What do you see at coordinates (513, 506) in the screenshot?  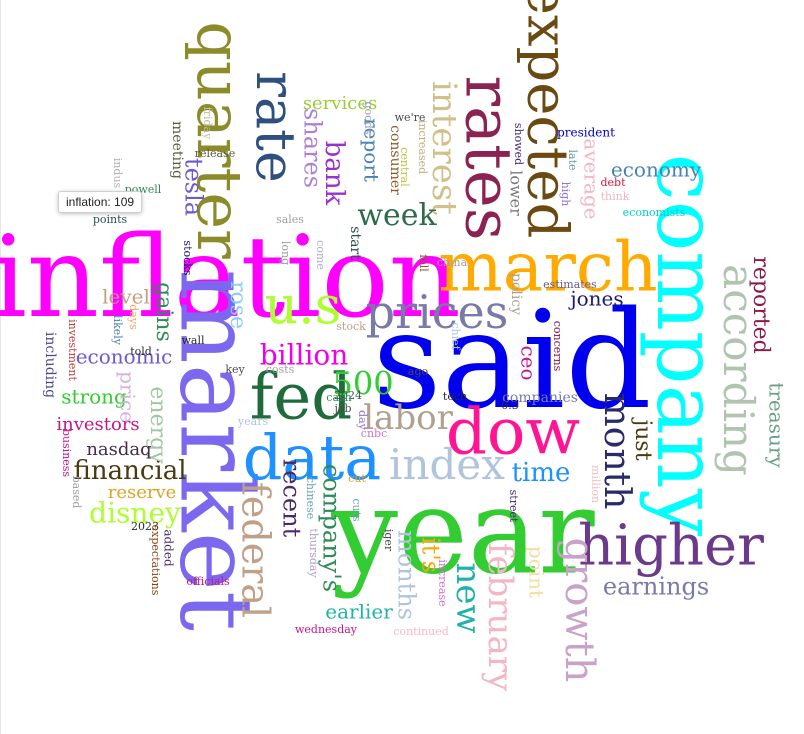 I see `word-street: street` at bounding box center [513, 506].